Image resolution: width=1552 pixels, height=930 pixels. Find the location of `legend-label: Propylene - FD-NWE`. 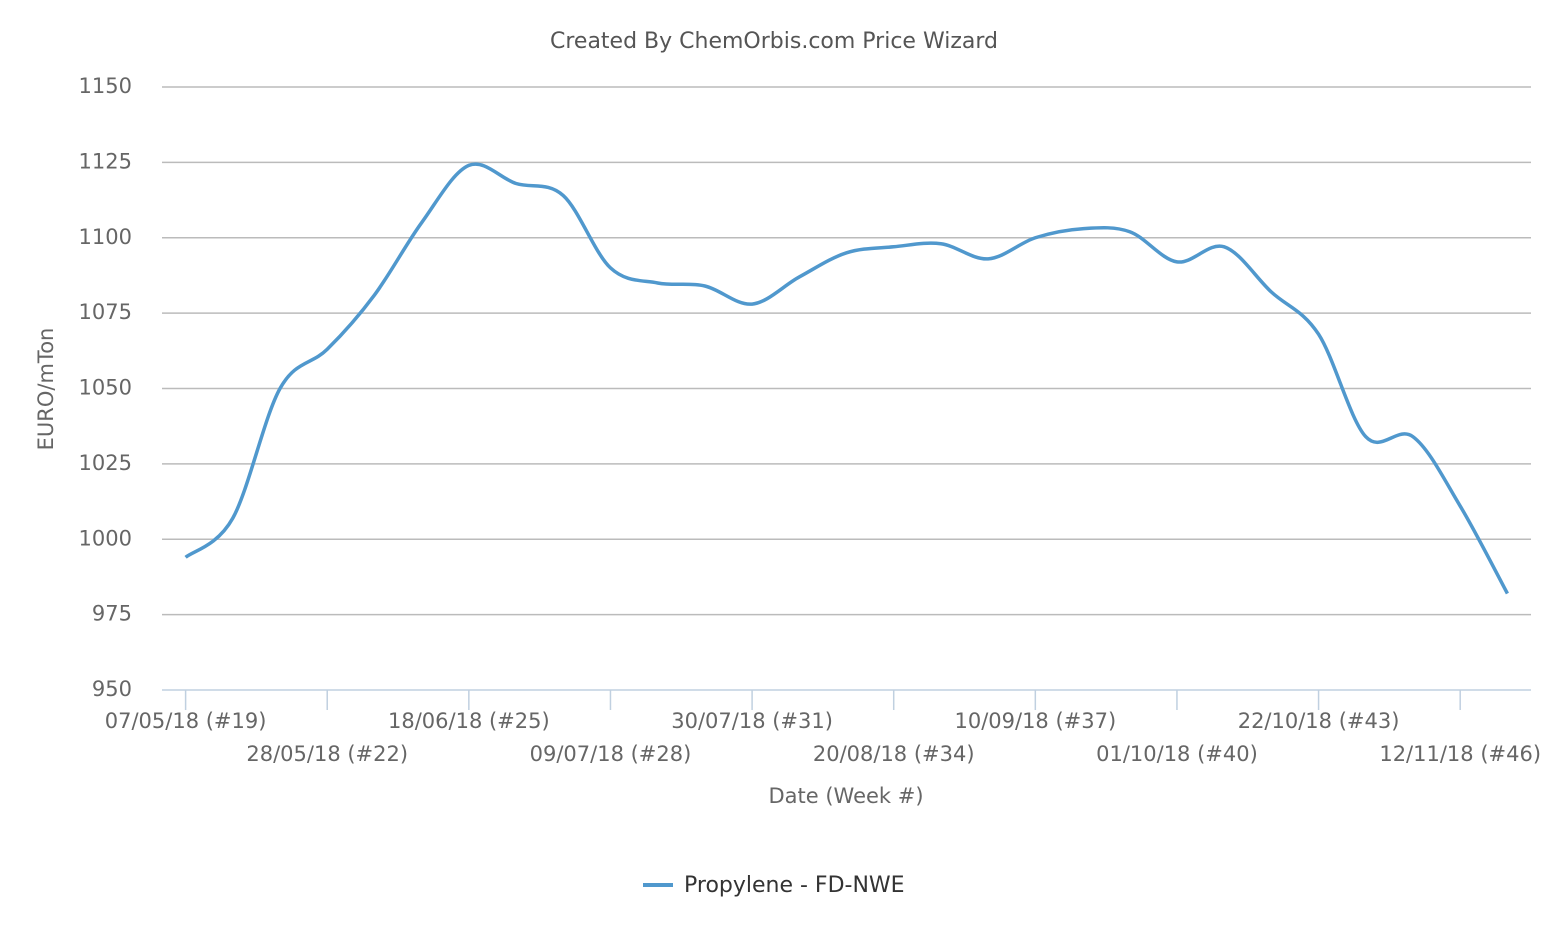

legend-label: Propylene - FD-NWE is located at coordinates (794, 885).